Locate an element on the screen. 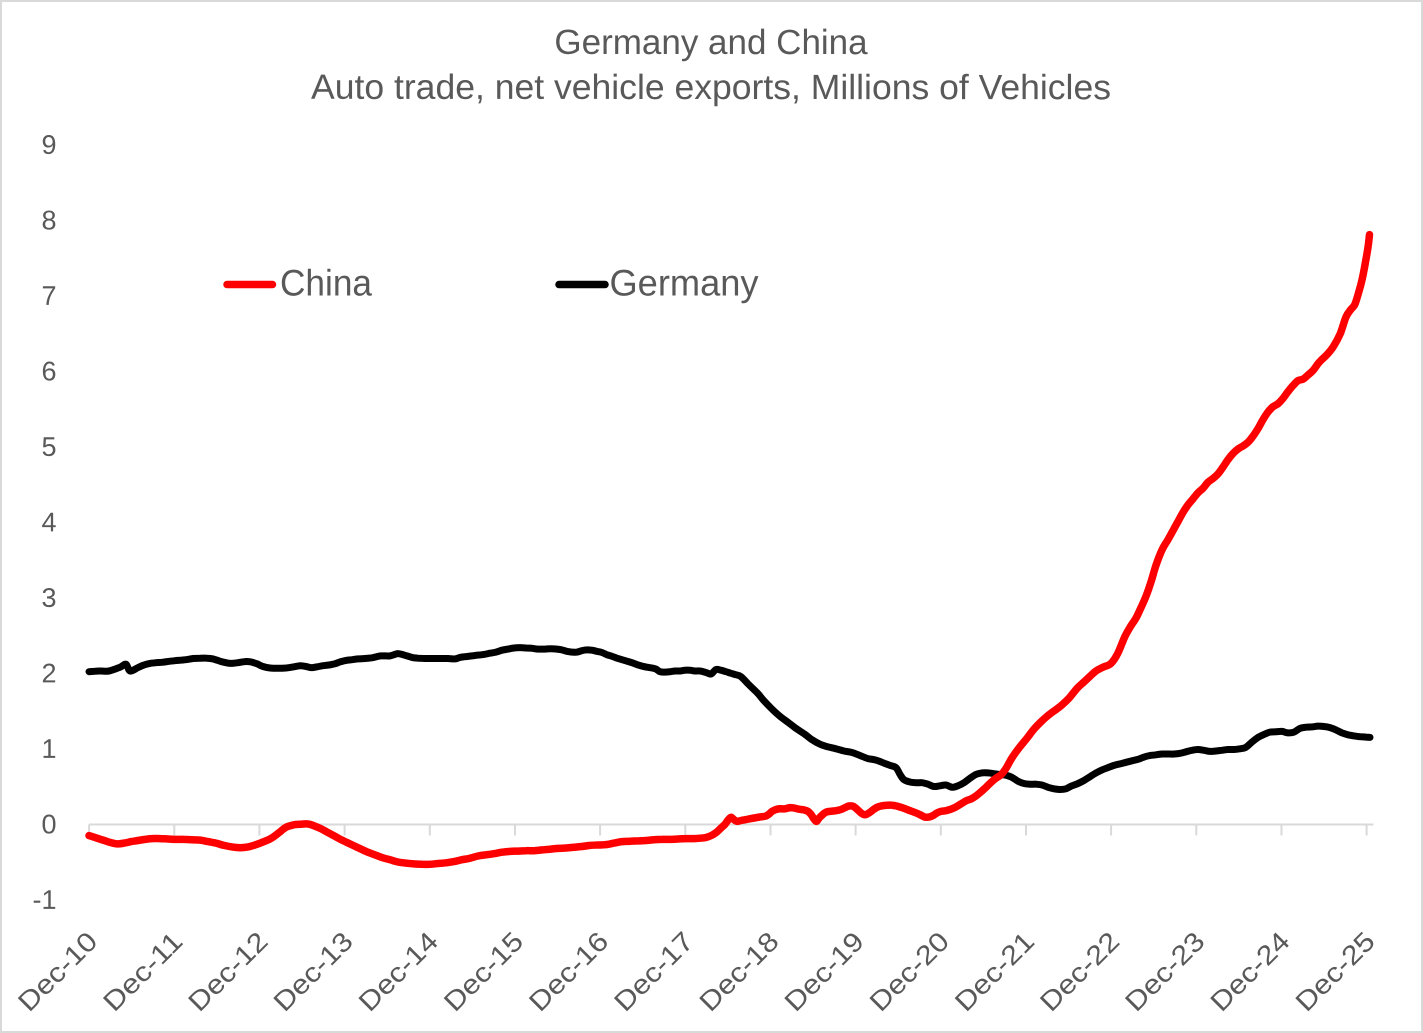  svg-text: Germany and China is located at coordinates (711, 42).